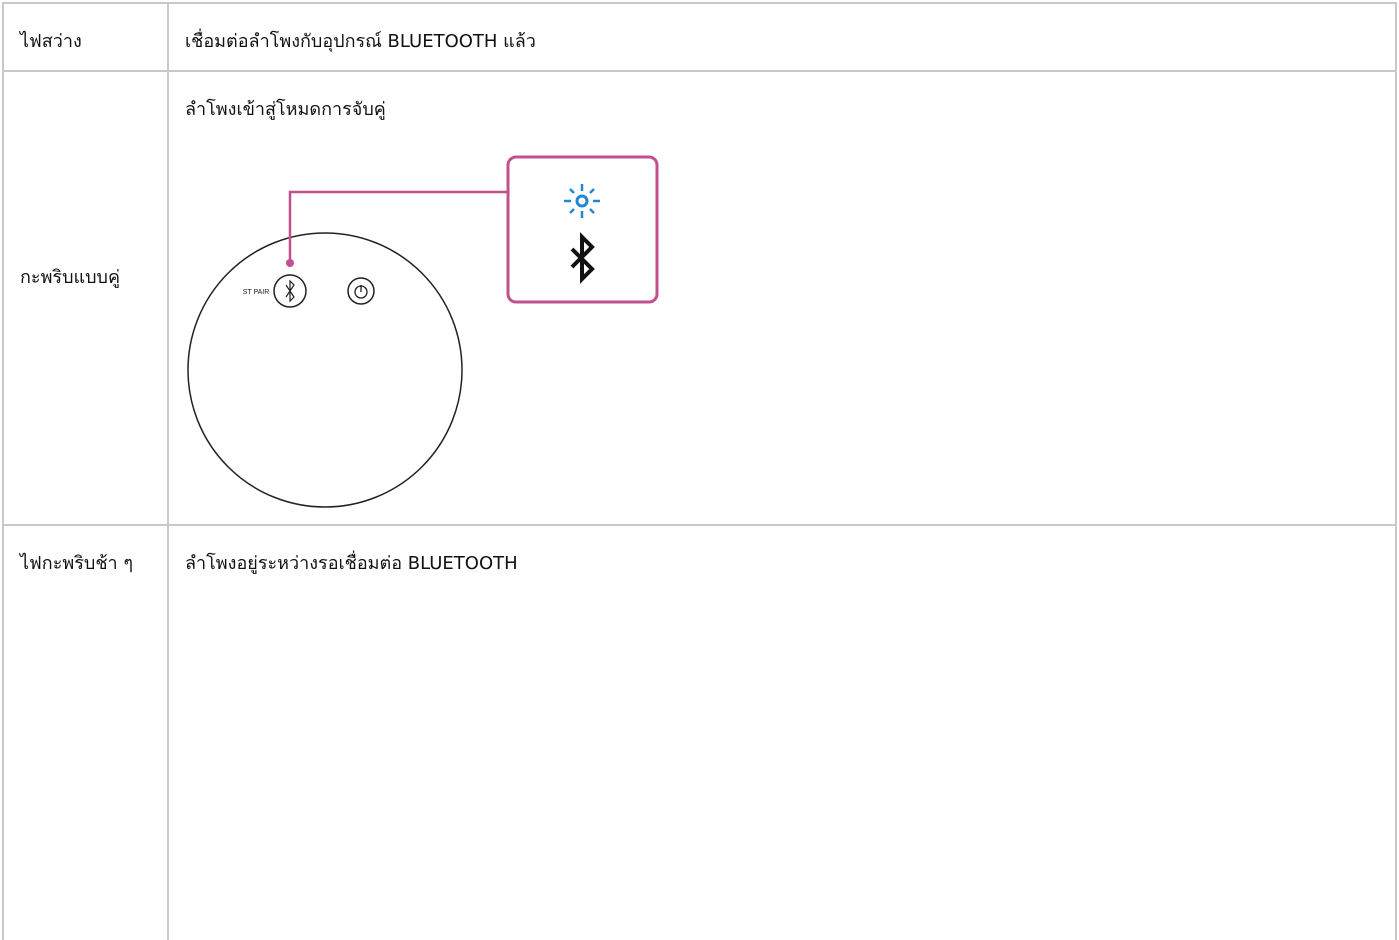 The height and width of the screenshot is (940, 1399). I want to click on callout-line, so click(398, 227).